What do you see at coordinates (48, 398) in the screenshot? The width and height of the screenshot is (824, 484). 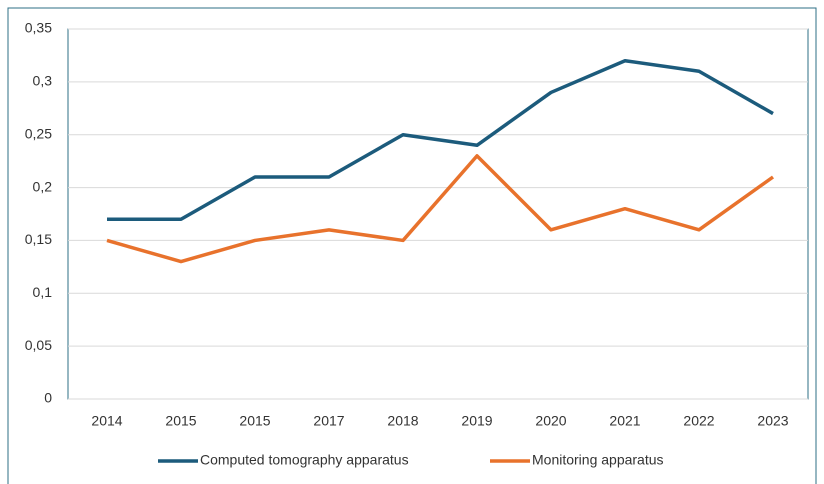 I see `y-tick-label: 0` at bounding box center [48, 398].